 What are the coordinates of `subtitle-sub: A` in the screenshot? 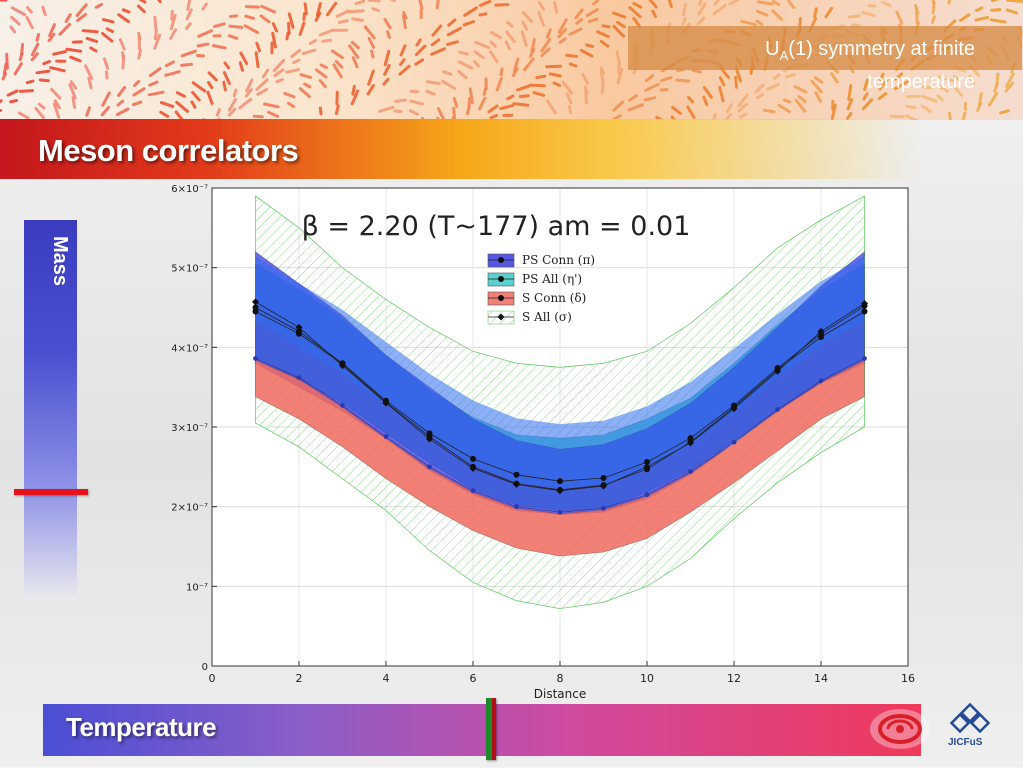 It's located at (784, 55).